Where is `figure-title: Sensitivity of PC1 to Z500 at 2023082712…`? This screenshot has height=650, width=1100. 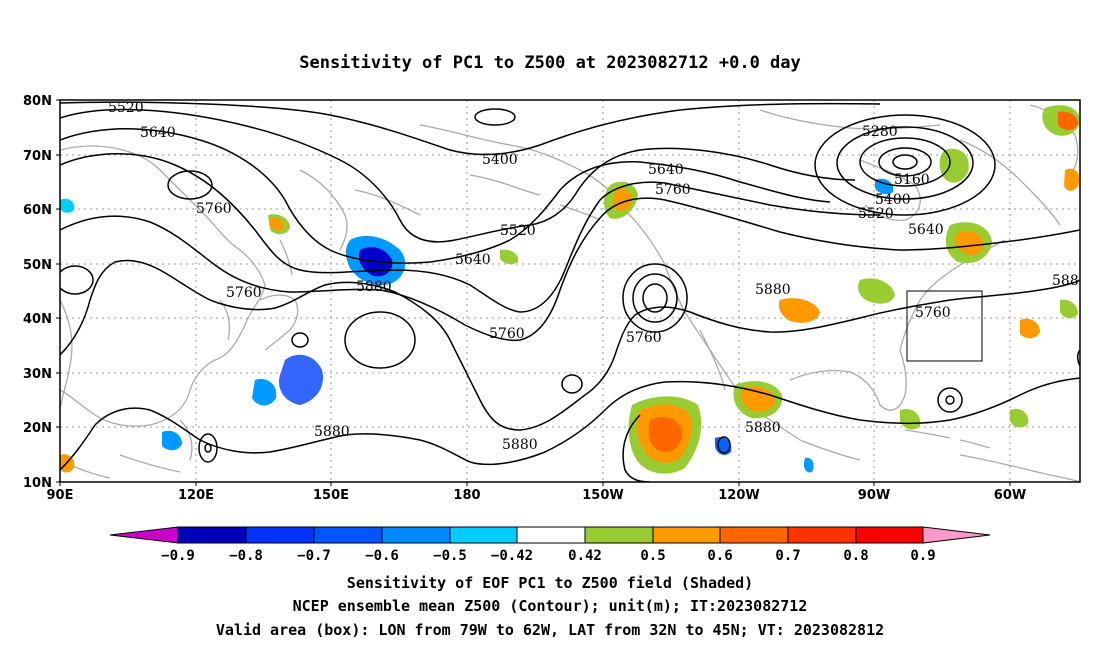
figure-title: Sensitivity of PC1 to Z500 at 2023082712… is located at coordinates (550, 63).